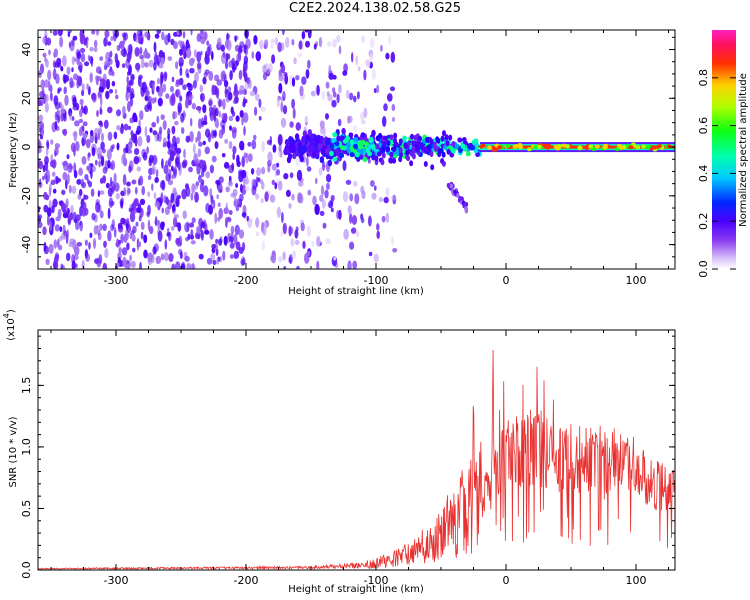  I want to click on y-scale-note: (x104), so click(9, 325).